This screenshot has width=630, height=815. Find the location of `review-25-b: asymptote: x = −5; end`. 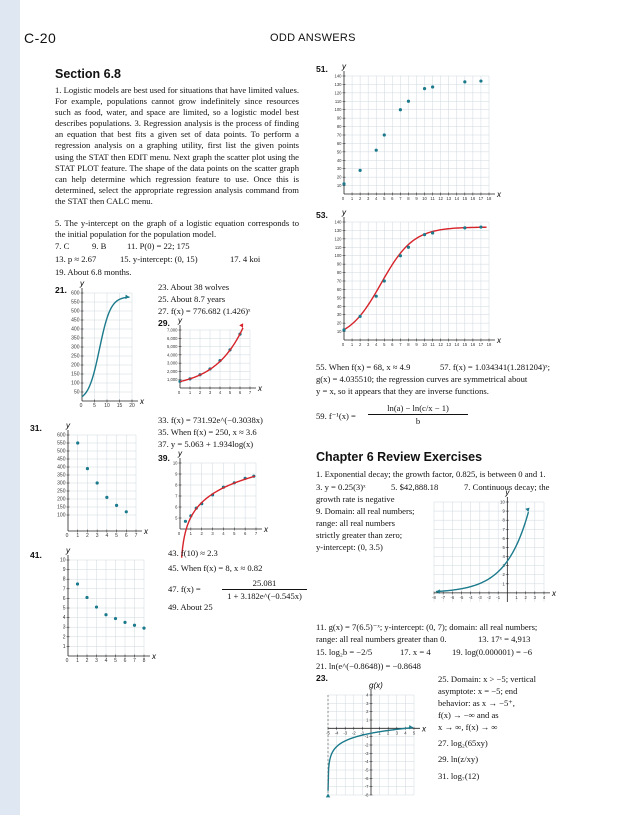

review-25-b: asymptote: x = −5; end is located at coordinates (478, 691).